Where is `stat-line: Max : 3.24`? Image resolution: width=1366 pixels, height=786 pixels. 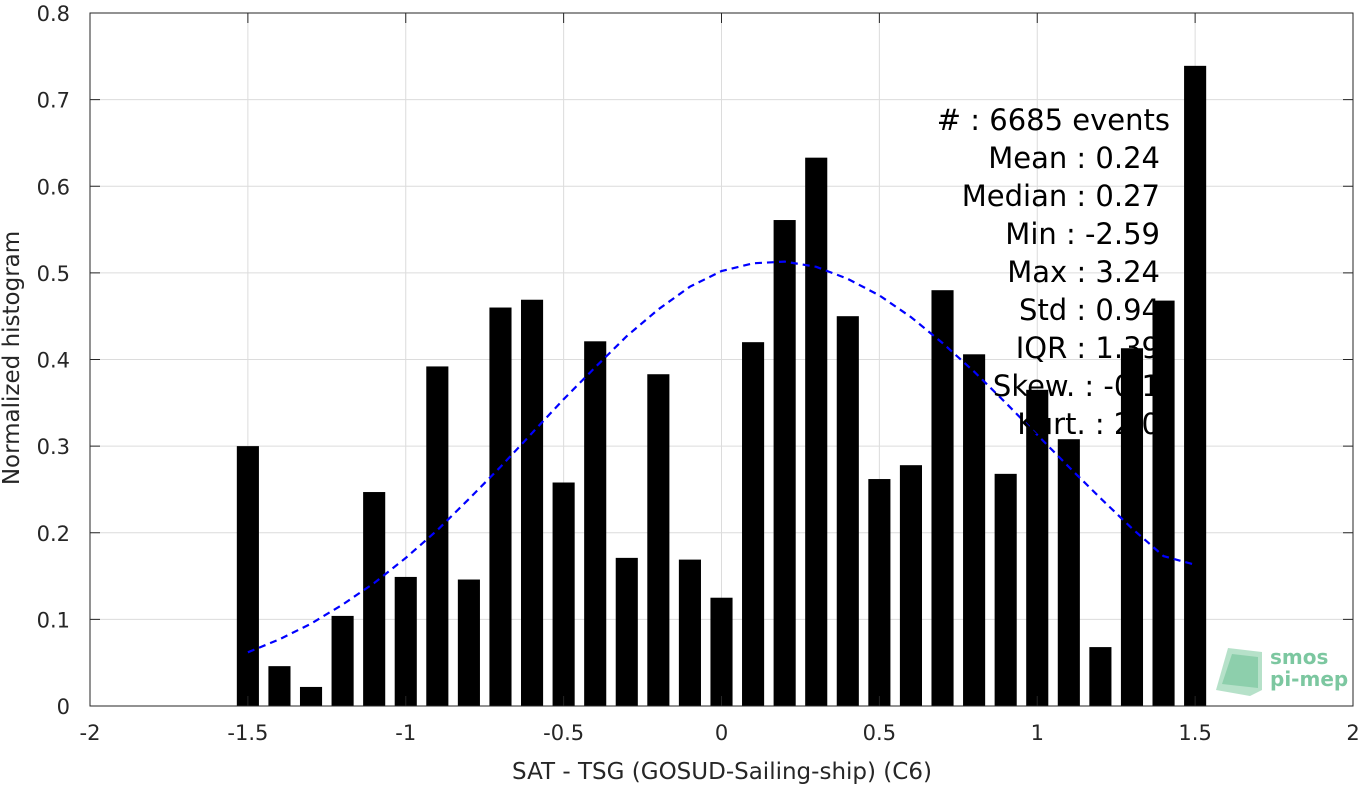 stat-line: Max : 3.24 is located at coordinates (1083, 272).